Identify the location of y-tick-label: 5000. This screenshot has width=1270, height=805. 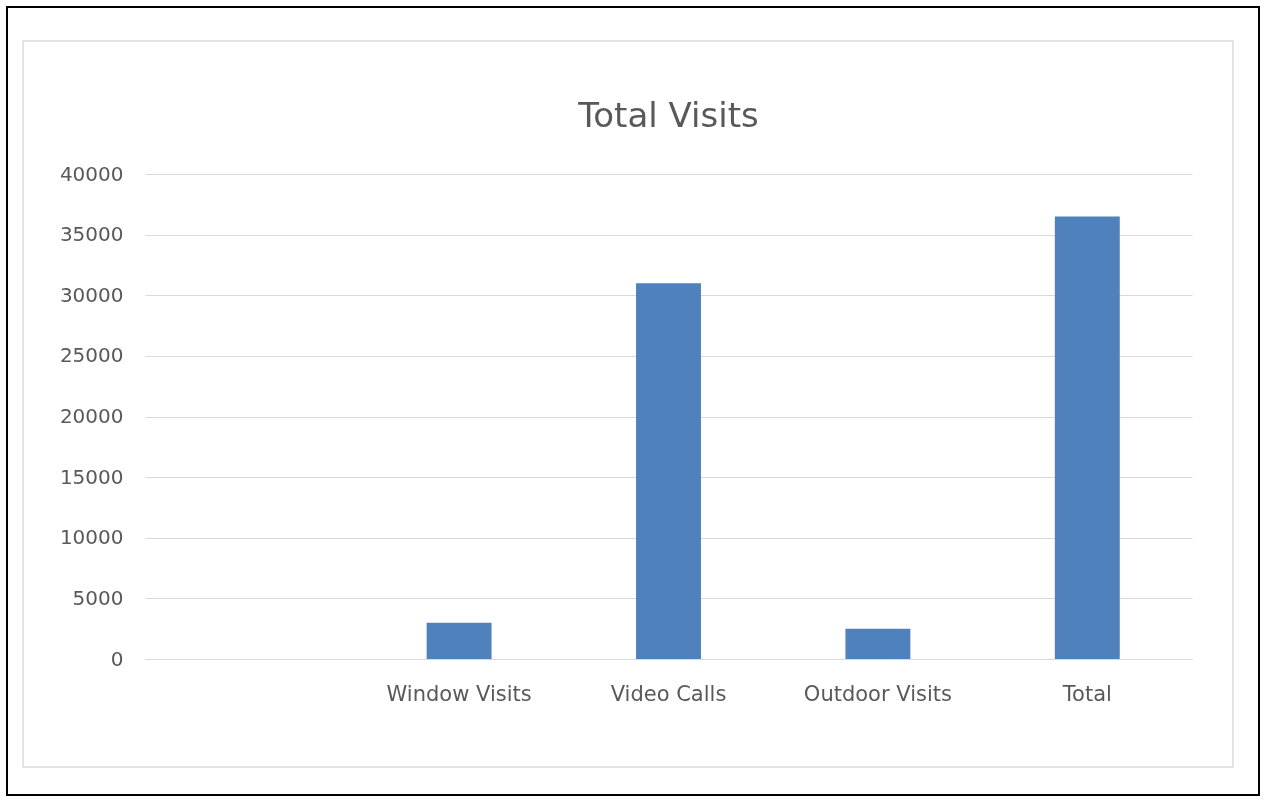
(98, 597).